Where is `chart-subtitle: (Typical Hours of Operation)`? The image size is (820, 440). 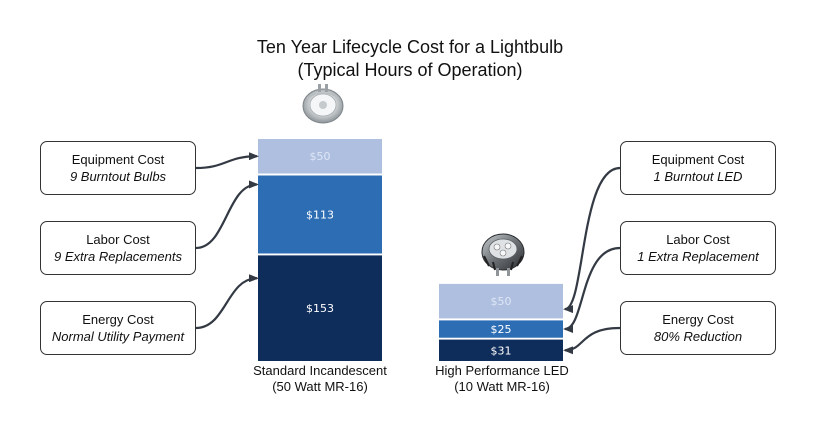 chart-subtitle: (Typical Hours of Operation) is located at coordinates (410, 70).